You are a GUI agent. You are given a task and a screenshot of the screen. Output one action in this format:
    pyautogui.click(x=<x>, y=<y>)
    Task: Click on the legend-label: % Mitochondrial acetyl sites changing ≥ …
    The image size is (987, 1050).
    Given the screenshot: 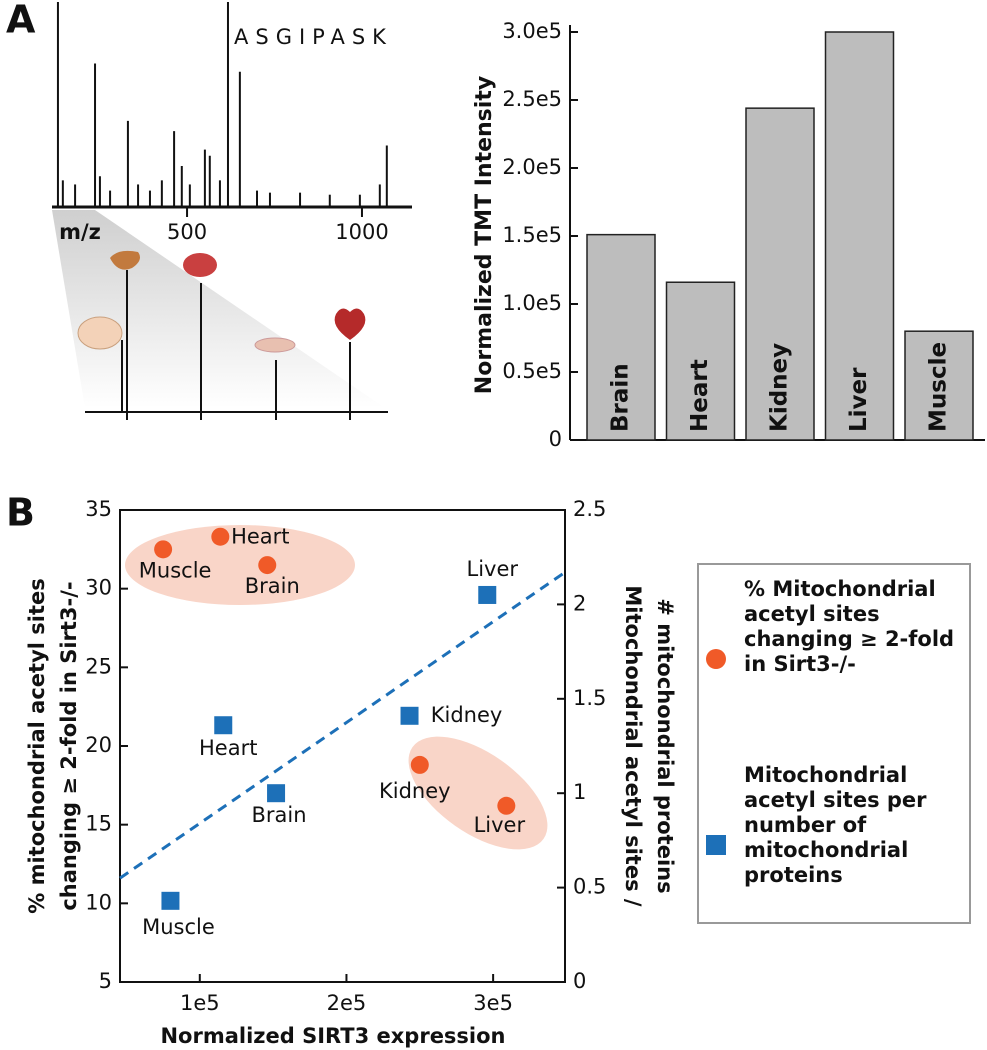 What is the action you would take?
    pyautogui.click(x=849, y=626)
    